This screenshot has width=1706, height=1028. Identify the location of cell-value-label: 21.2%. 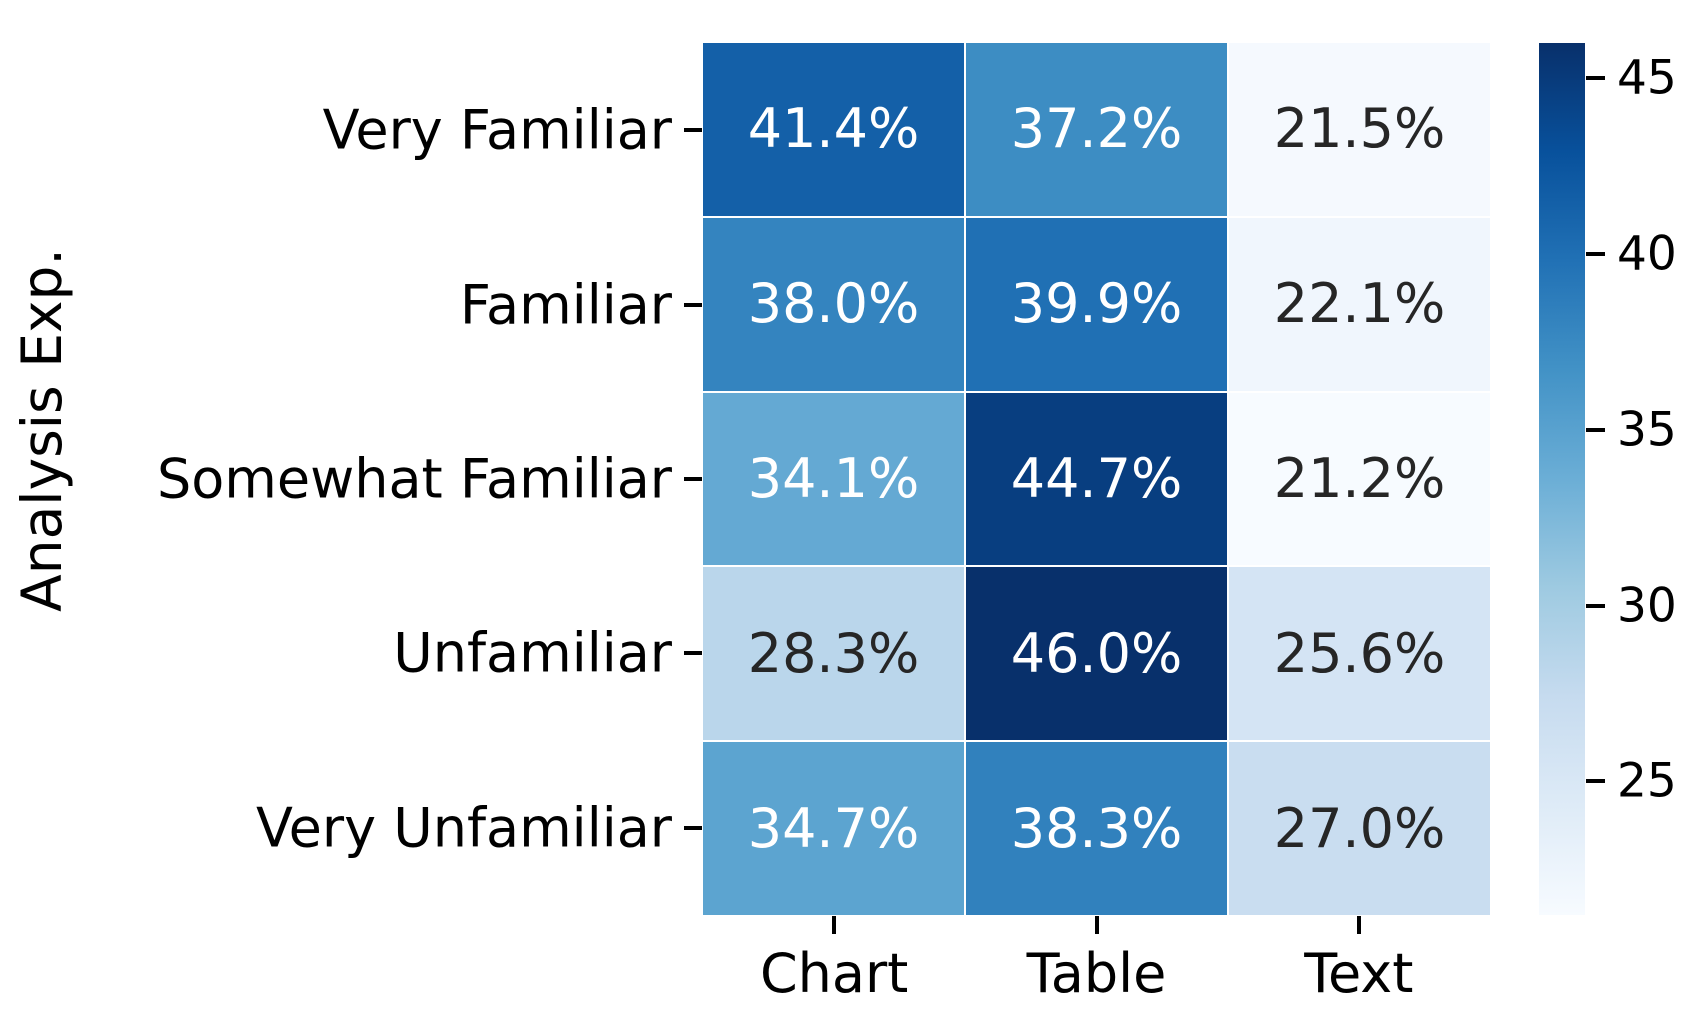
(1359, 478).